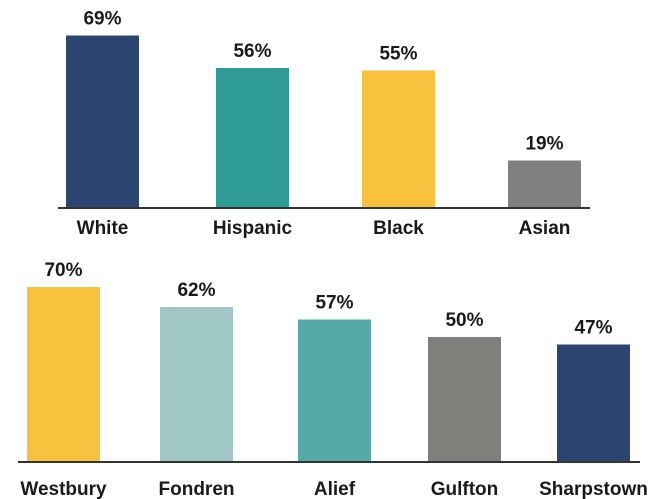  Describe the element at coordinates (398, 54) in the screenshot. I see `value-label: 55%` at that location.